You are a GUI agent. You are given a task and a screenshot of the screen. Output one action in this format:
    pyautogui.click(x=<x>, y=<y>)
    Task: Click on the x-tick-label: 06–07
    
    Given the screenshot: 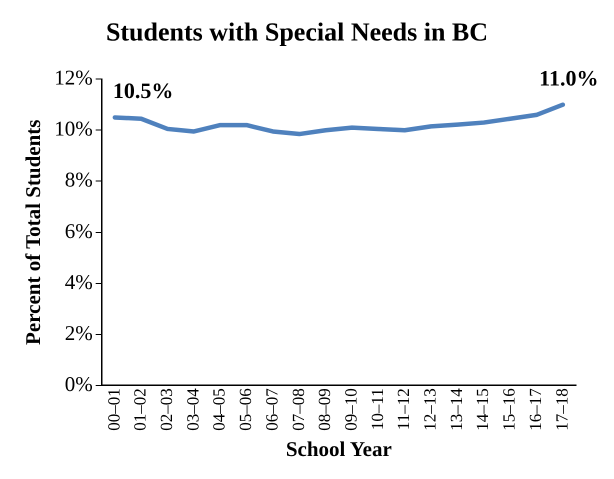 What is the action you would take?
    pyautogui.click(x=272, y=409)
    